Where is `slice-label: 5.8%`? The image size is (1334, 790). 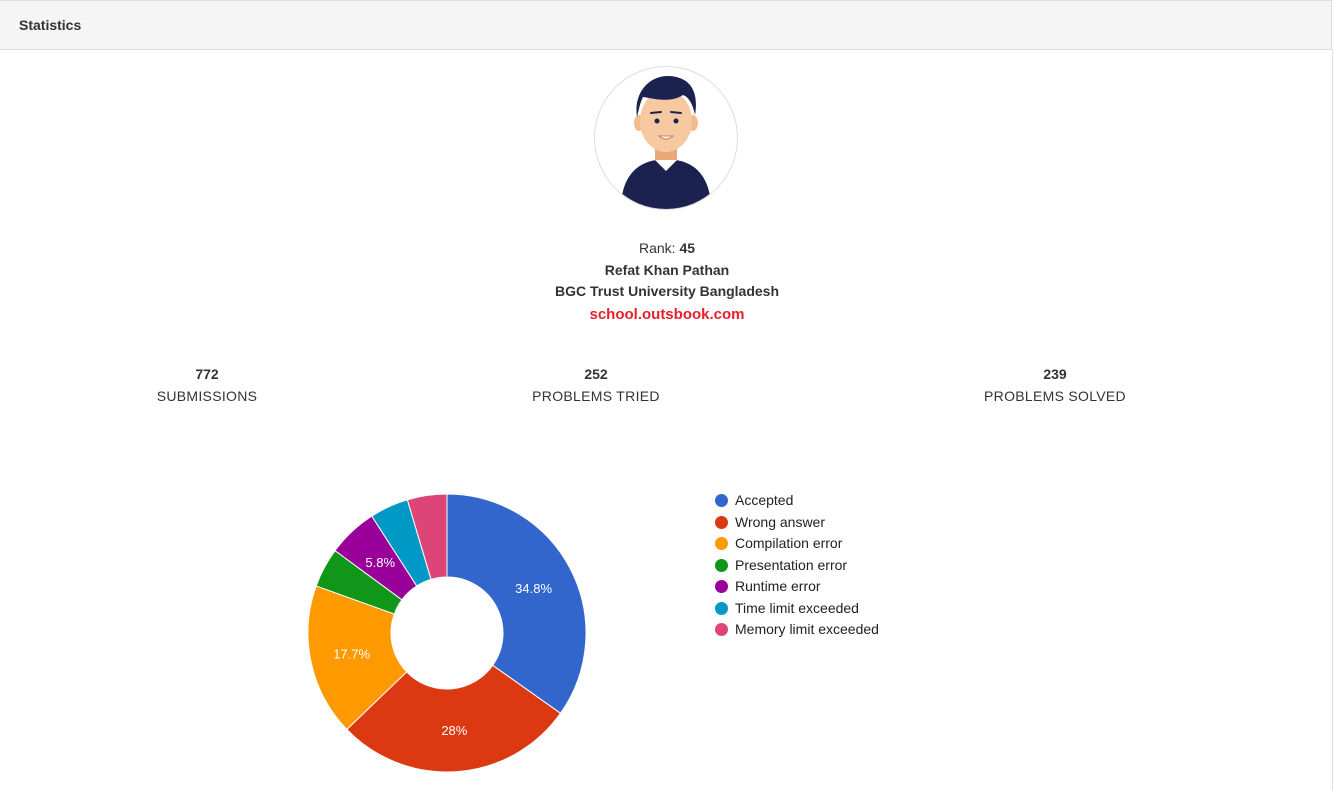
slice-label: 5.8% is located at coordinates (380, 562).